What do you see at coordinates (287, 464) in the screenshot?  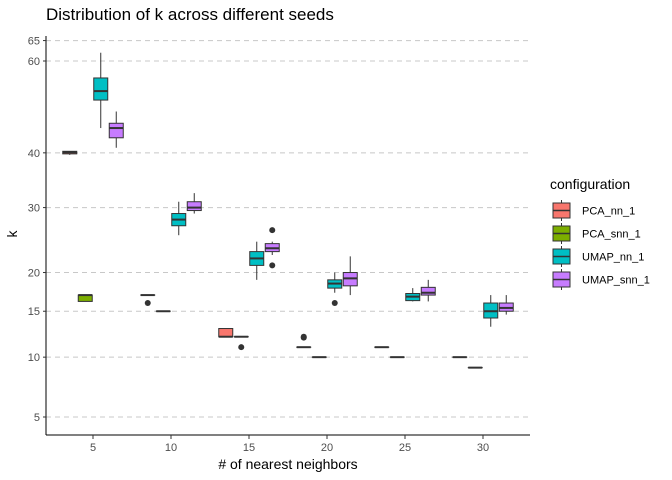 I see `x-axis-title: # of nearest neighbors` at bounding box center [287, 464].